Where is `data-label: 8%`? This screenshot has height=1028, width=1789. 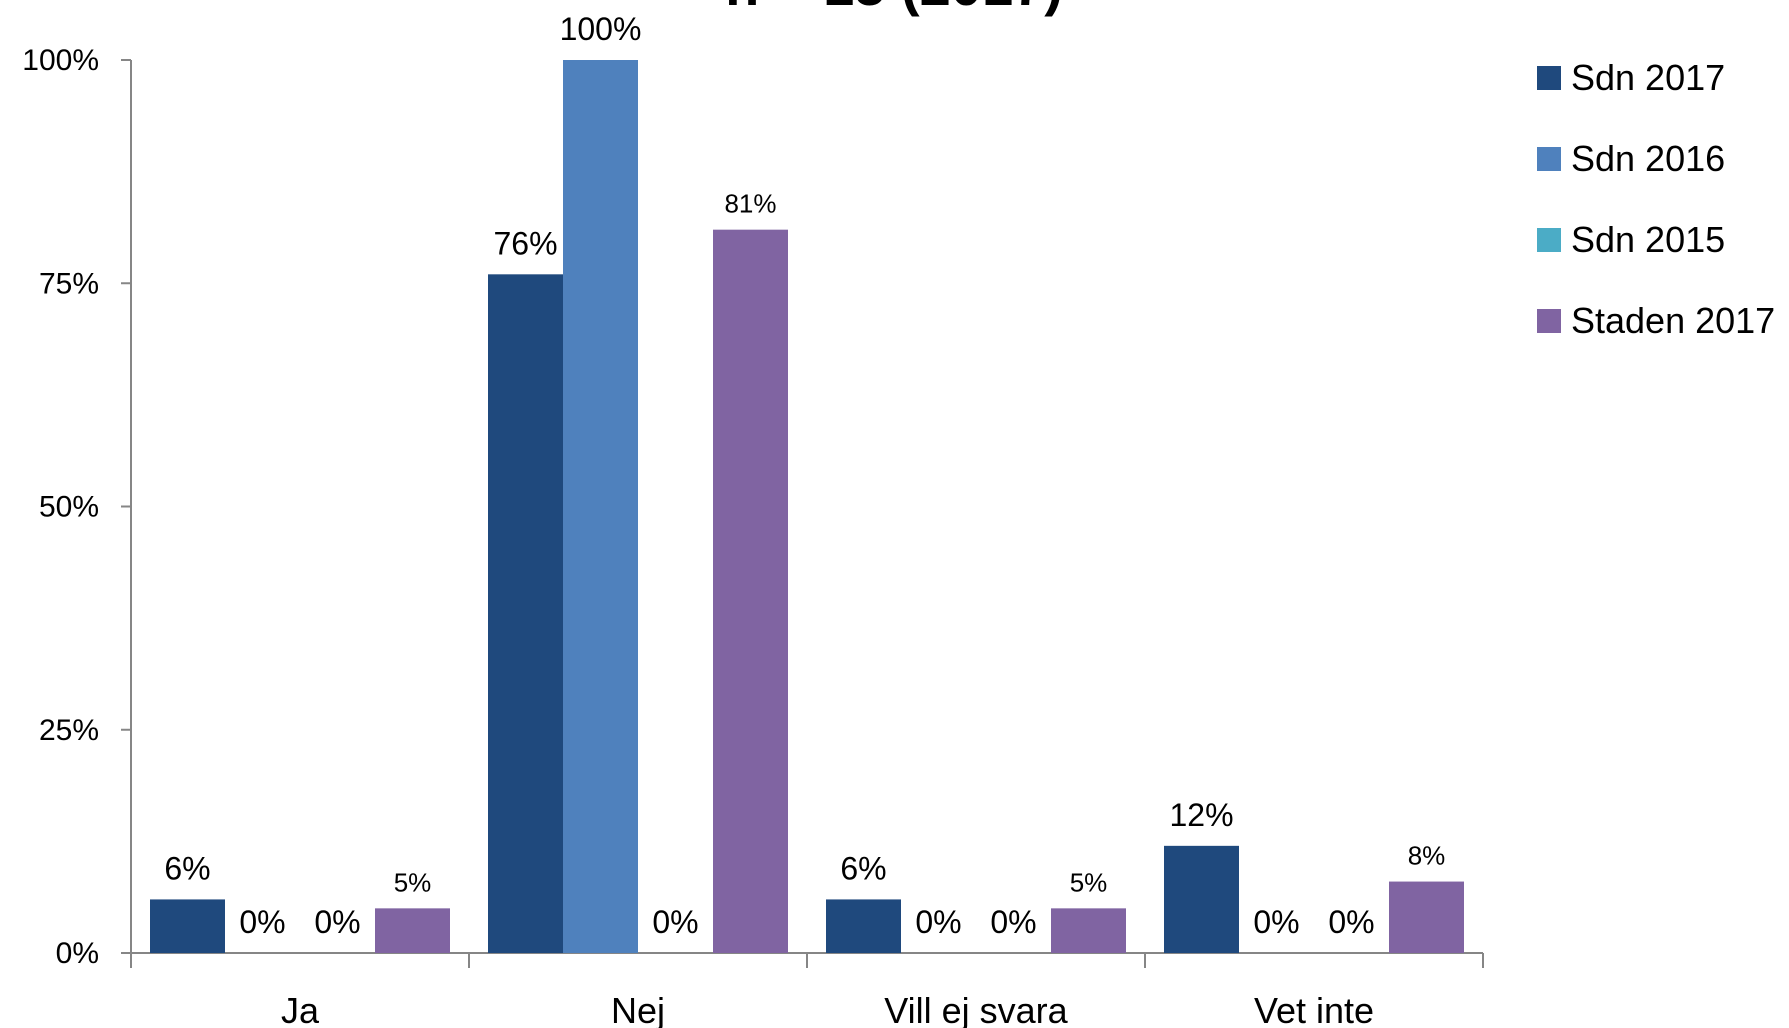 data-label: 8% is located at coordinates (1427, 856).